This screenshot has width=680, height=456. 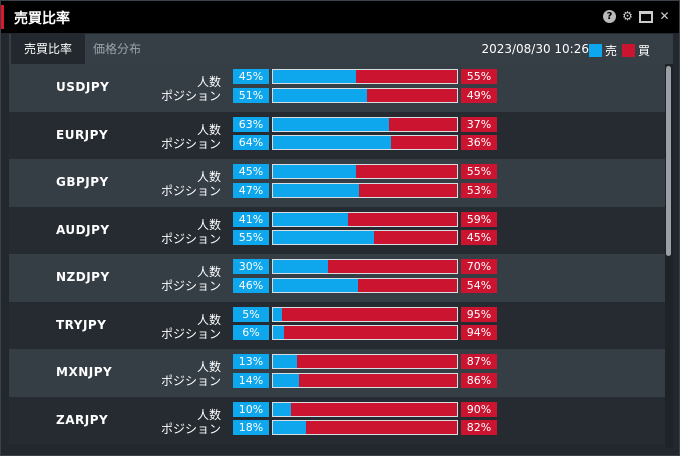 I want to click on position-sell-pct: 6%, so click(x=251, y=332).